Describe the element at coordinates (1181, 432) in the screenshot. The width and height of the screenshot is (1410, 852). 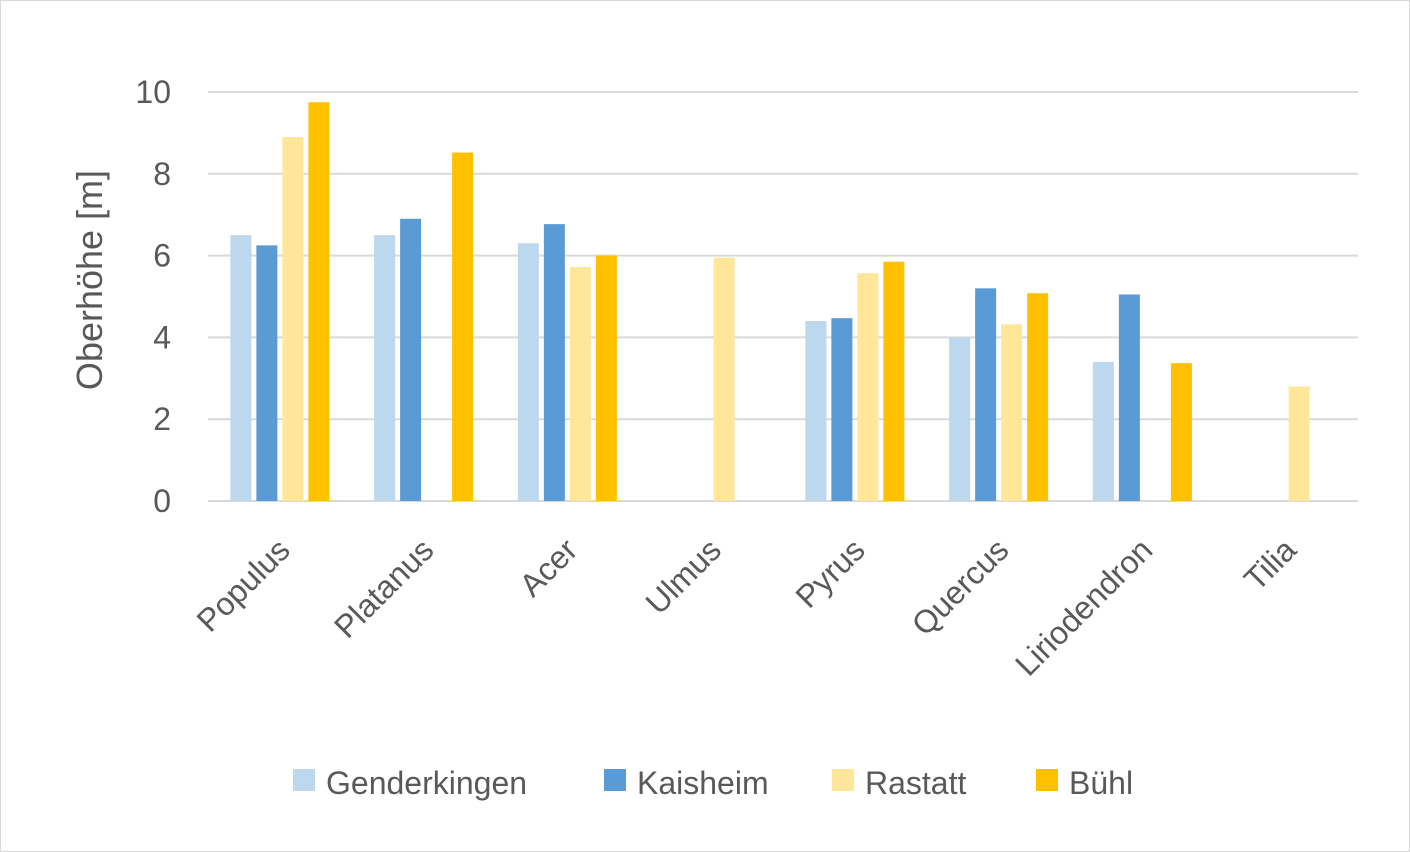
I see `bar-b-hl-liriodendron` at that location.